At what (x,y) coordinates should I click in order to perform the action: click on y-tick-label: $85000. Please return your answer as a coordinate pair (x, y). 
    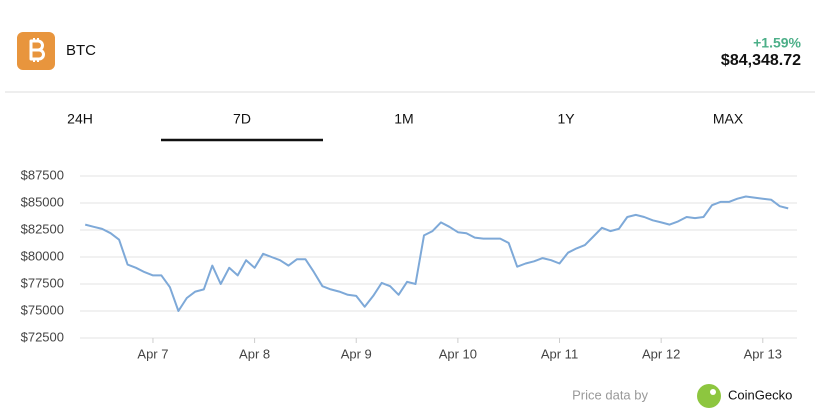
    Looking at the image, I should click on (42, 201).